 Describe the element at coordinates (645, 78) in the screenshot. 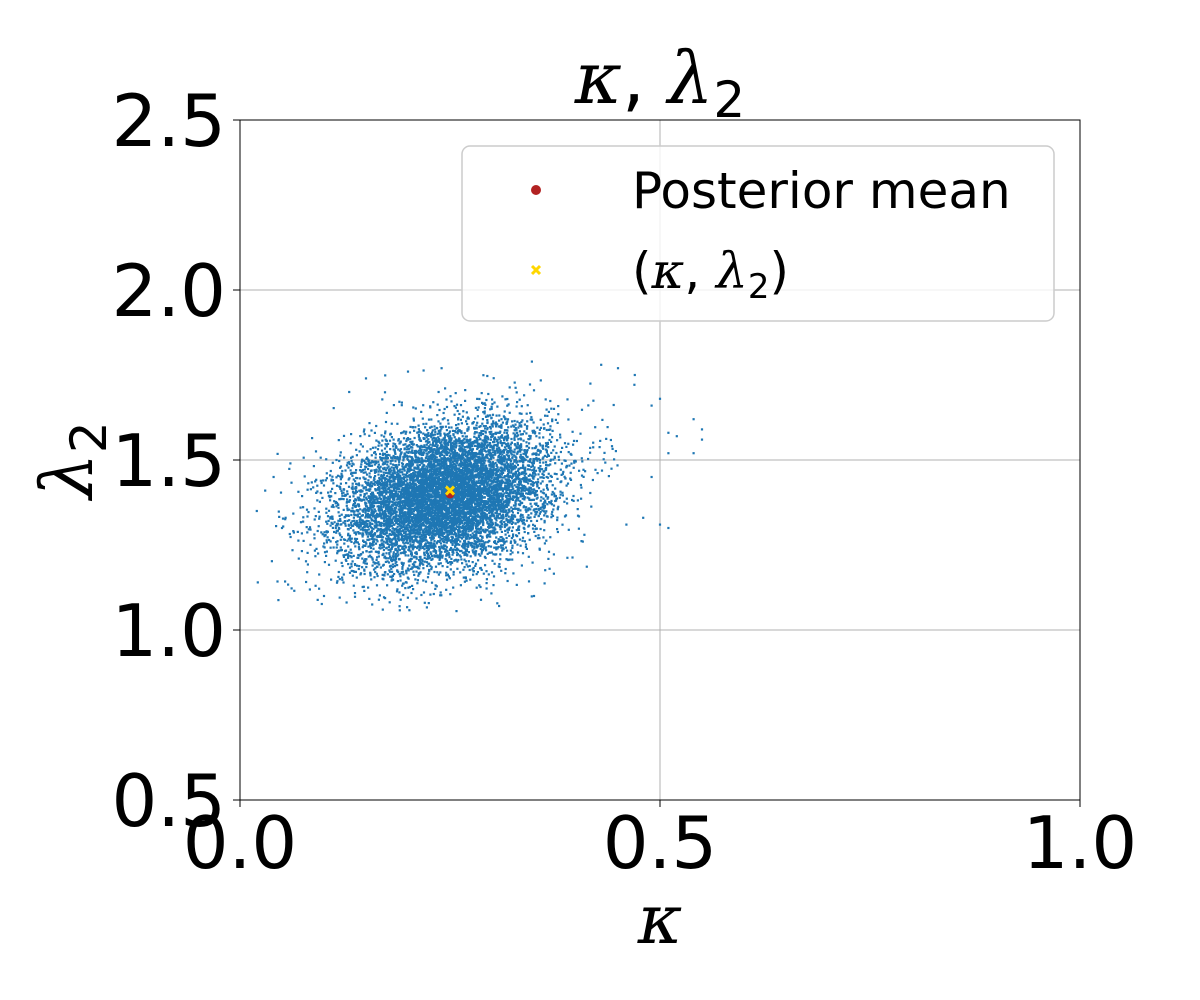

I see `title-sep: ,` at that location.